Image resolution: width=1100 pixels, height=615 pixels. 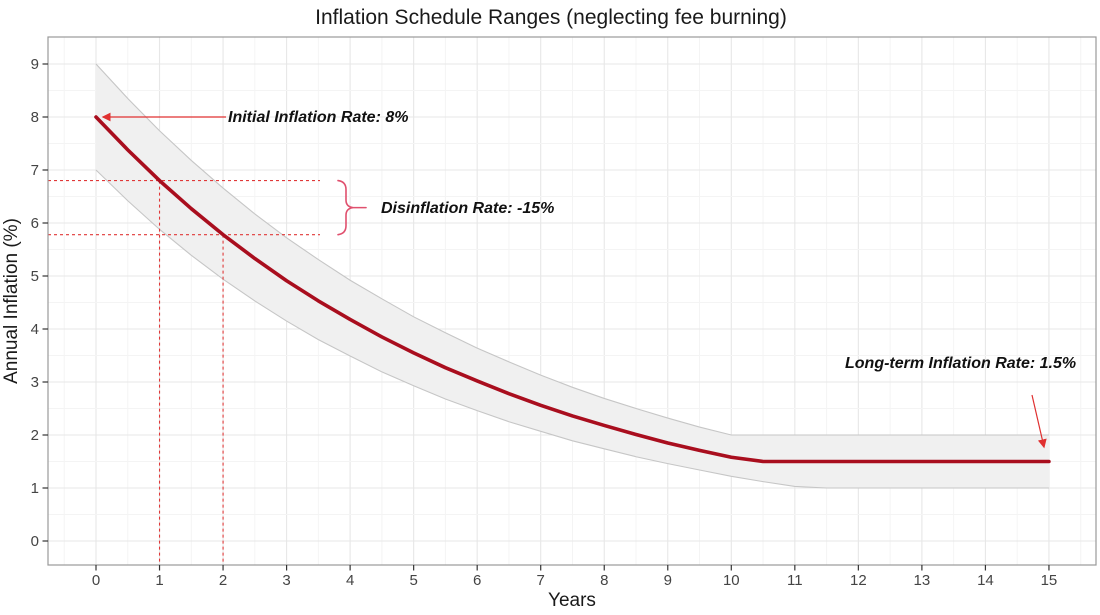 I want to click on y-tick-label: 6, so click(x=35, y=223).